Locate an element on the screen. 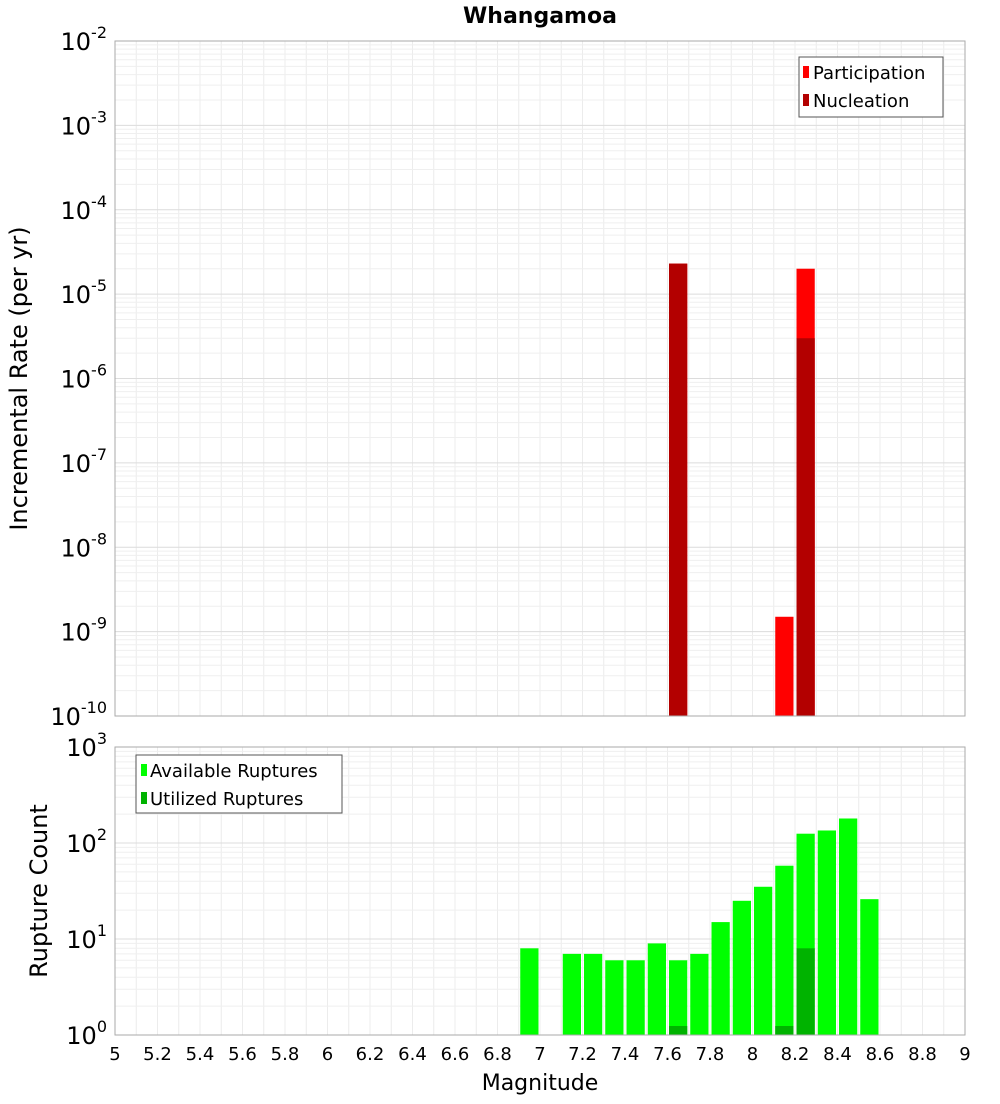 Image resolution: width=1000 pixels, height=1104 pixels. x-tick-label: 6.6 is located at coordinates (455, 1054).